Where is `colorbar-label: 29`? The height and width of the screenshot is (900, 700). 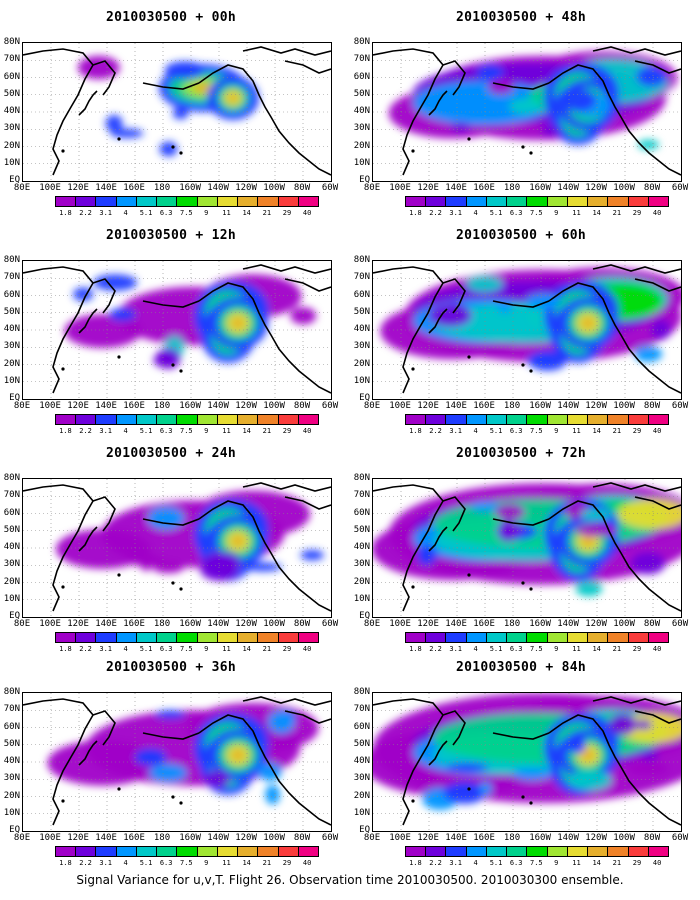
colorbar-label: 29 is located at coordinates (287, 649).